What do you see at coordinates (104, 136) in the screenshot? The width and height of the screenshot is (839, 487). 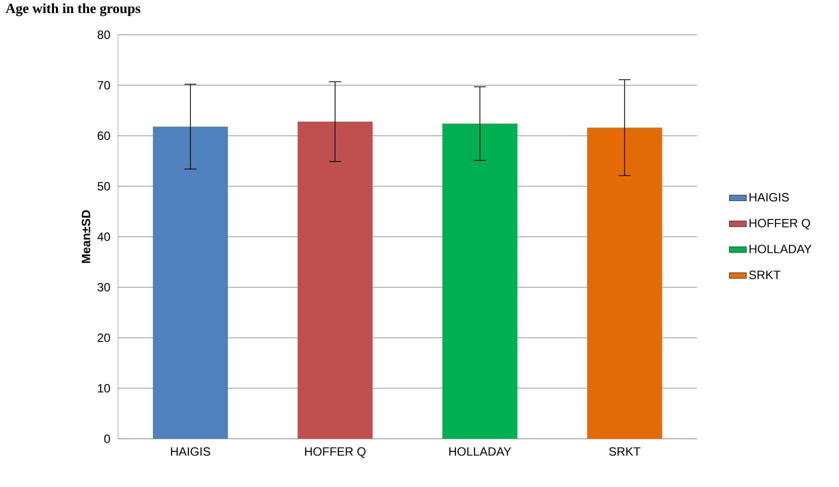 I see `y-tick-label: 60` at bounding box center [104, 136].